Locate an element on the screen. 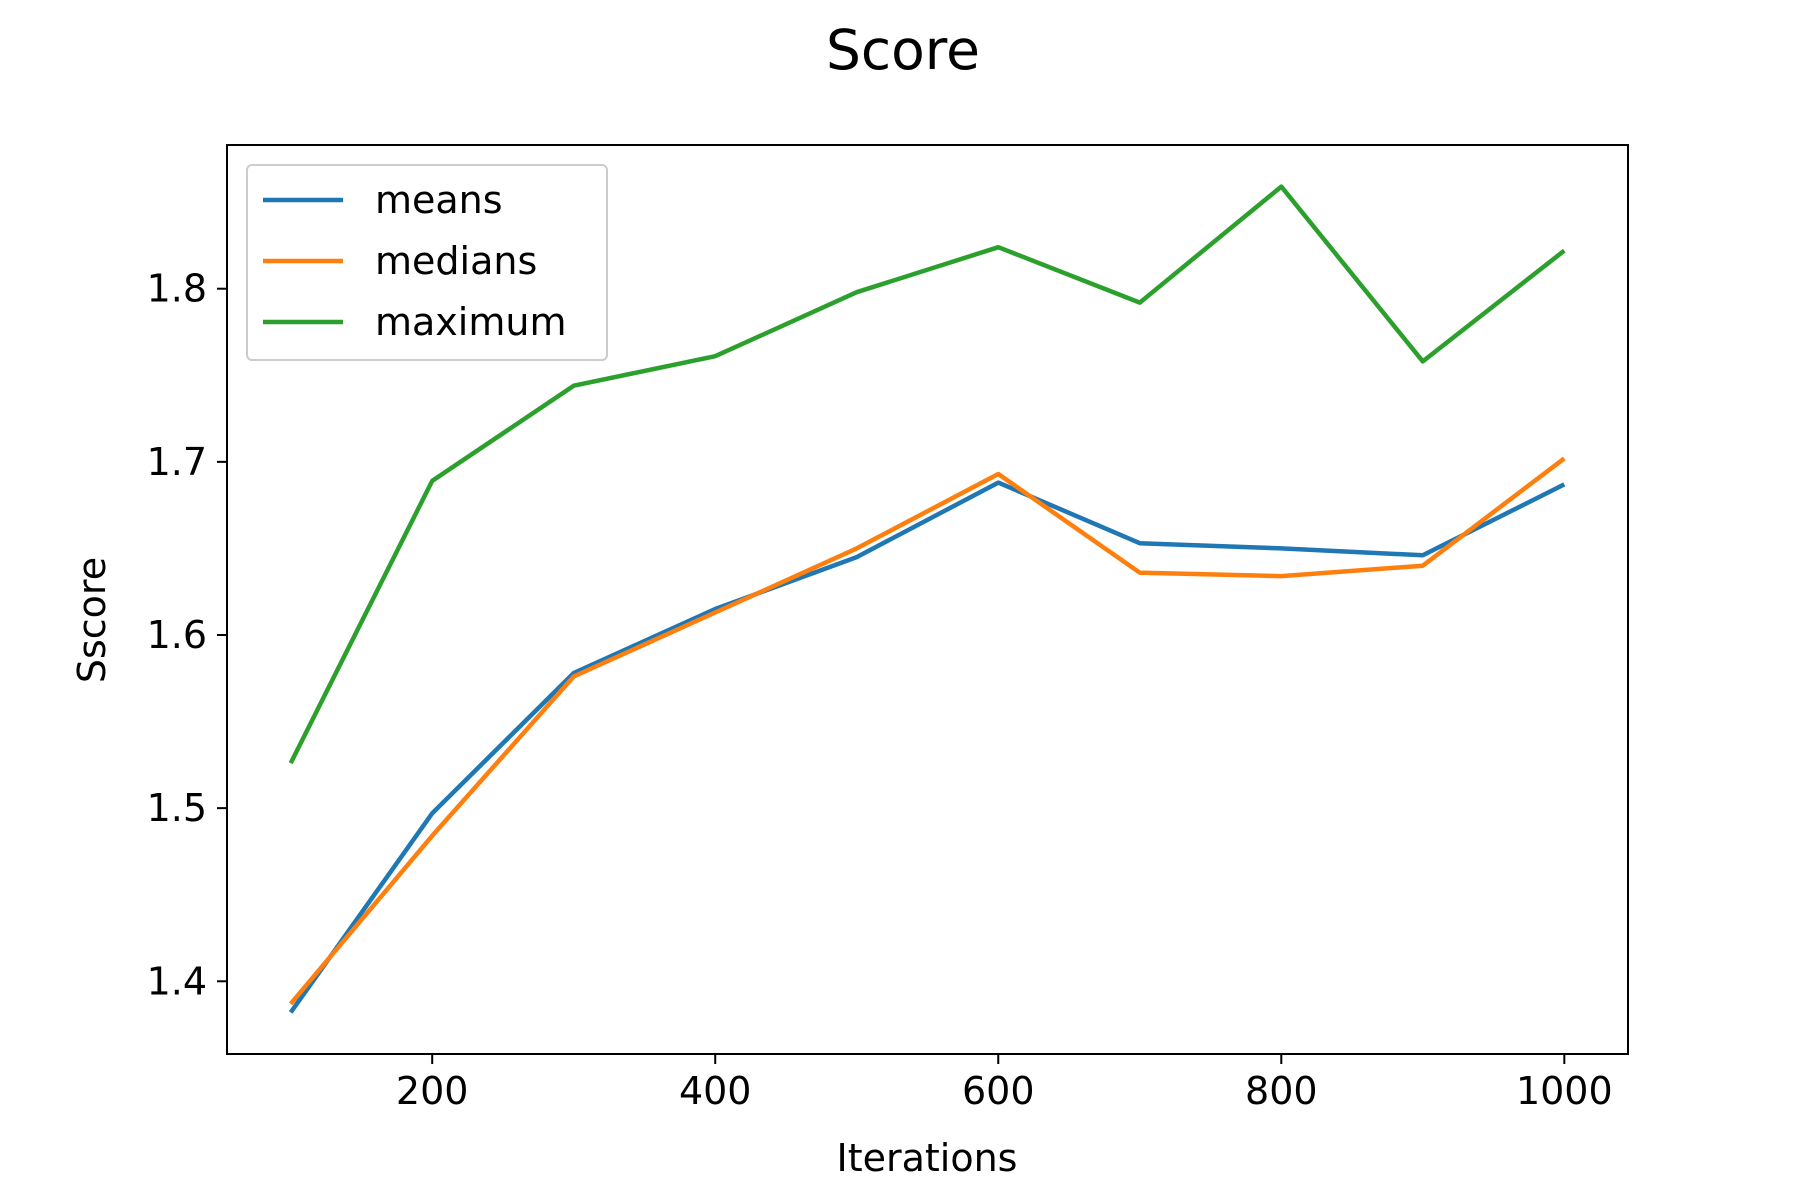  legend: means medians maximum is located at coordinates (427, 262).